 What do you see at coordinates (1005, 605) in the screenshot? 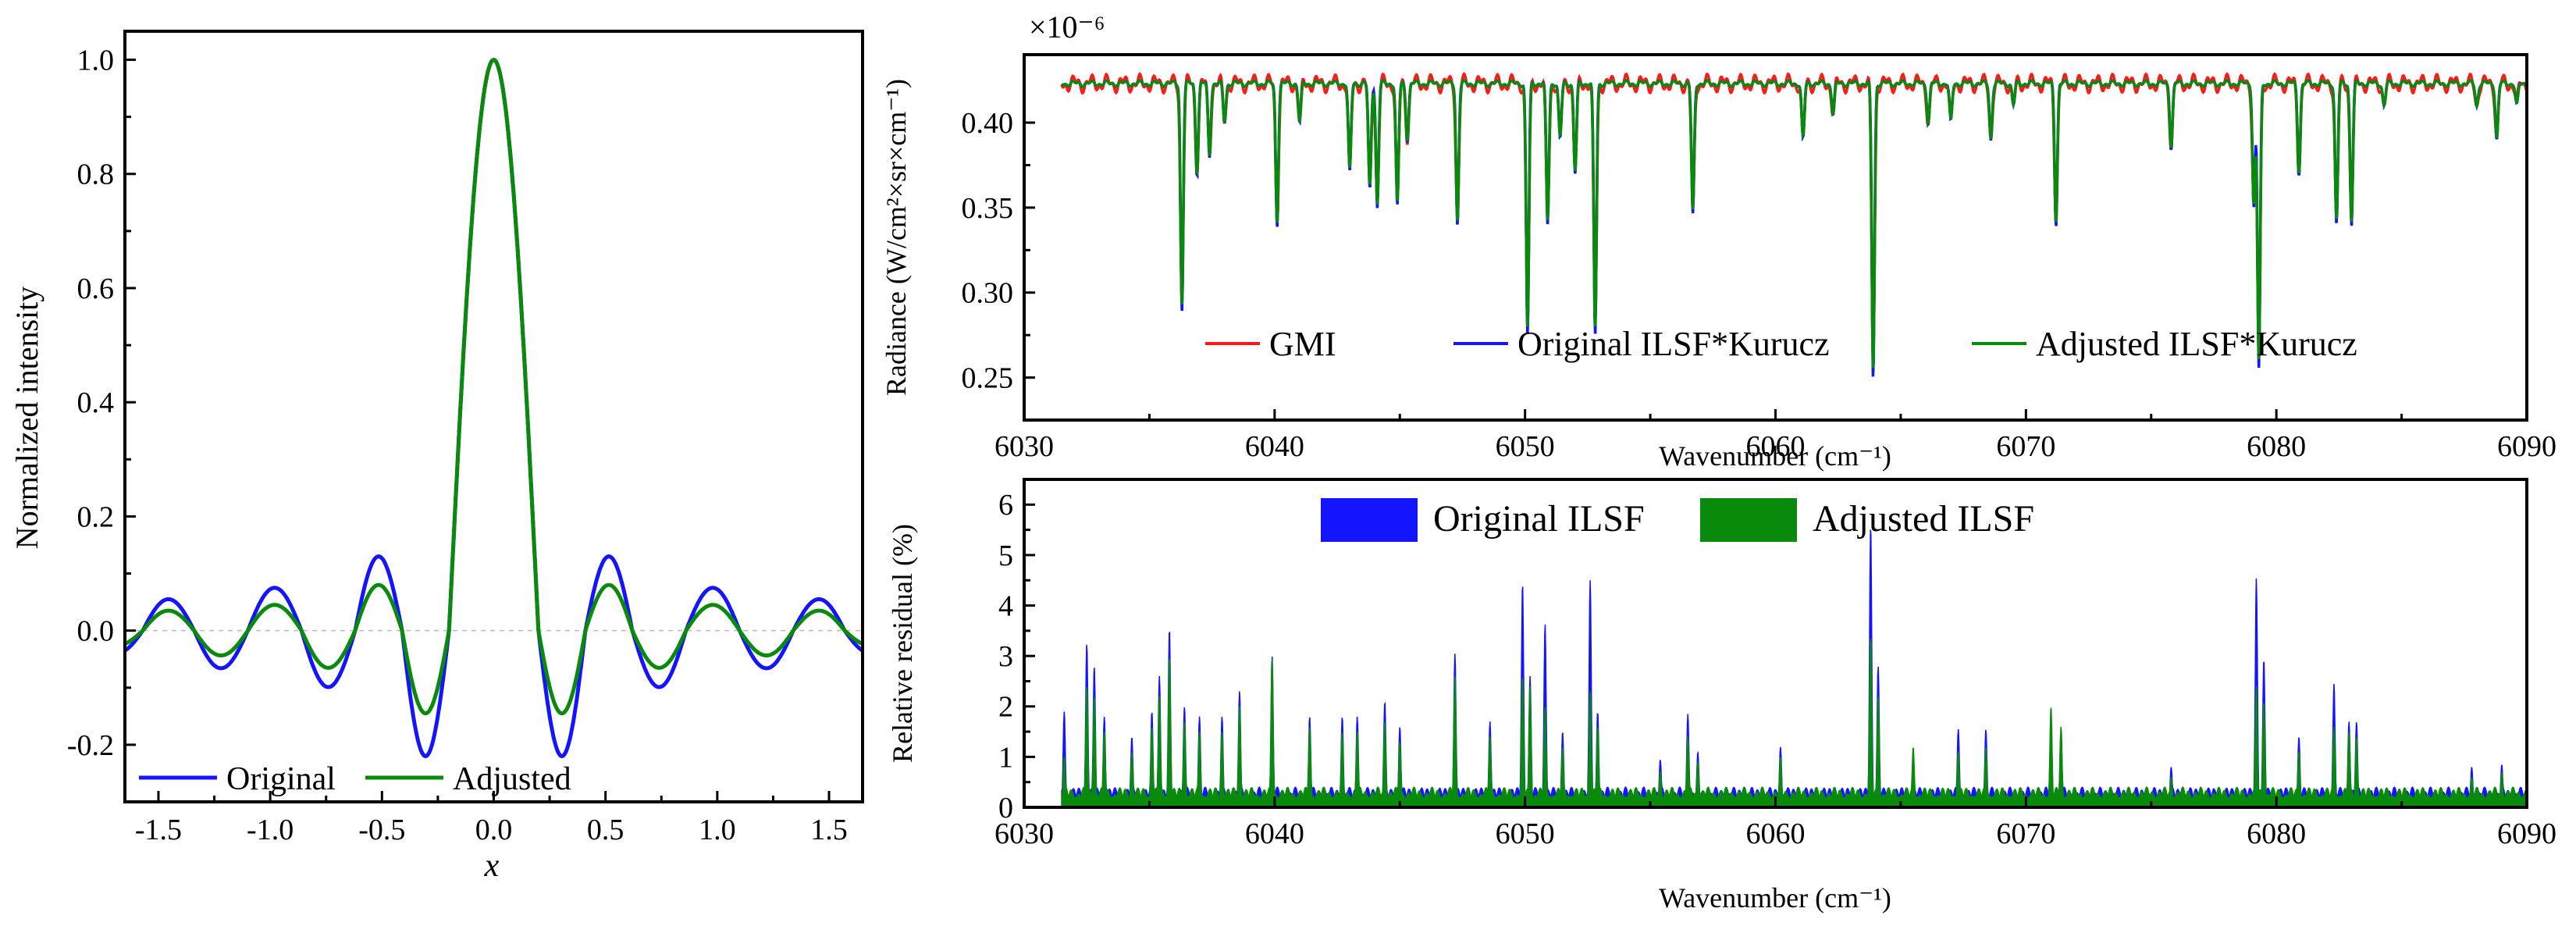
I see `residual-y-tick-label: 4` at bounding box center [1005, 605].